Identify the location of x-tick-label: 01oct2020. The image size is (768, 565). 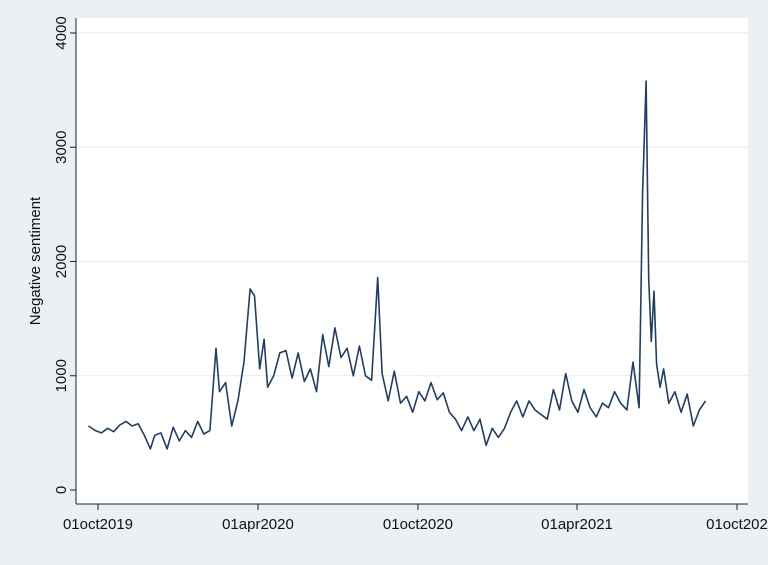
(418, 524).